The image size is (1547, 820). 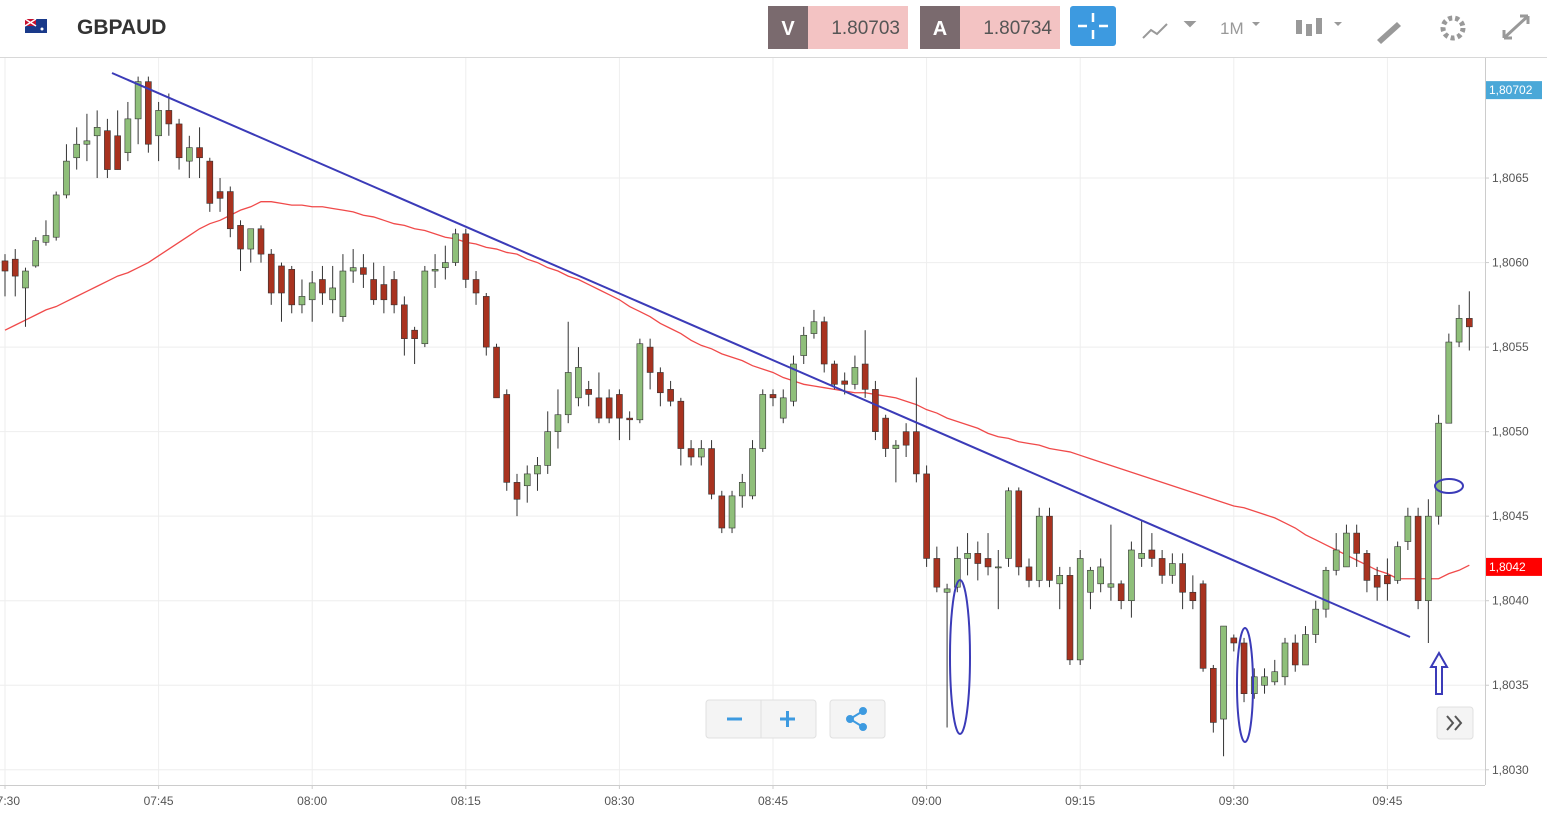 I want to click on zoom-in-button, so click(x=787, y=719).